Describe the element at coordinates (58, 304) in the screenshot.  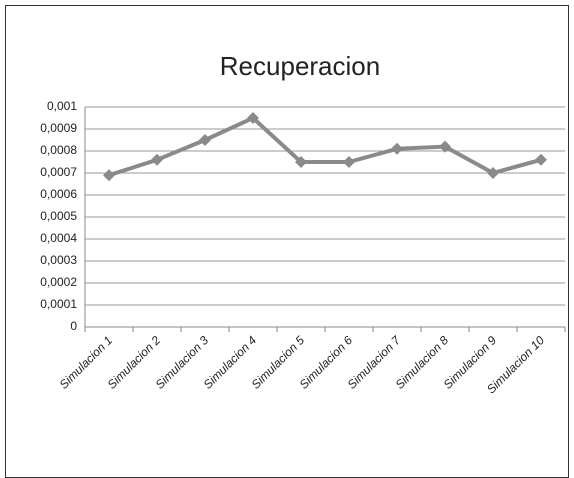
I see `y-tick-label: 0,0001` at that location.